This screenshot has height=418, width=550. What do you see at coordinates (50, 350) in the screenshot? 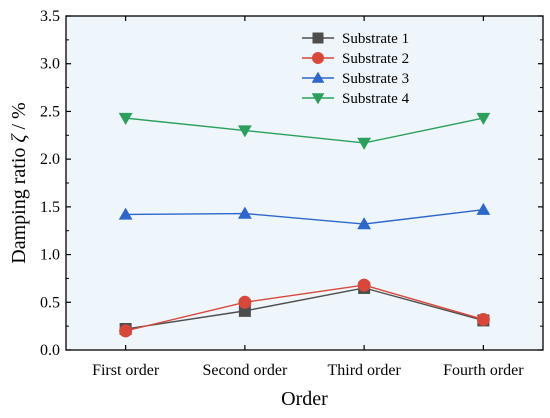
I see `y-tick-label: 0.0` at bounding box center [50, 350].